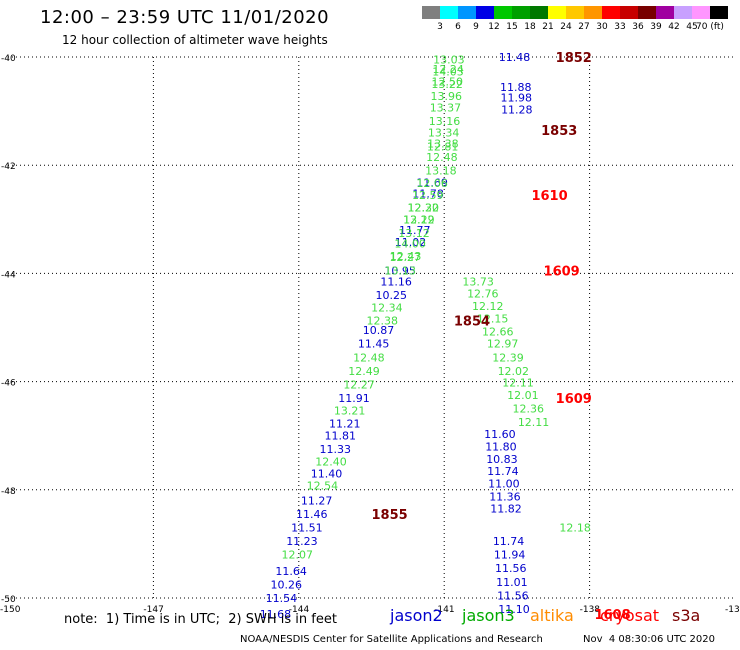 Image resolution: width=740 pixels, height=650 pixels. I want to click on wave-height-reading: 12.49, so click(364, 371).